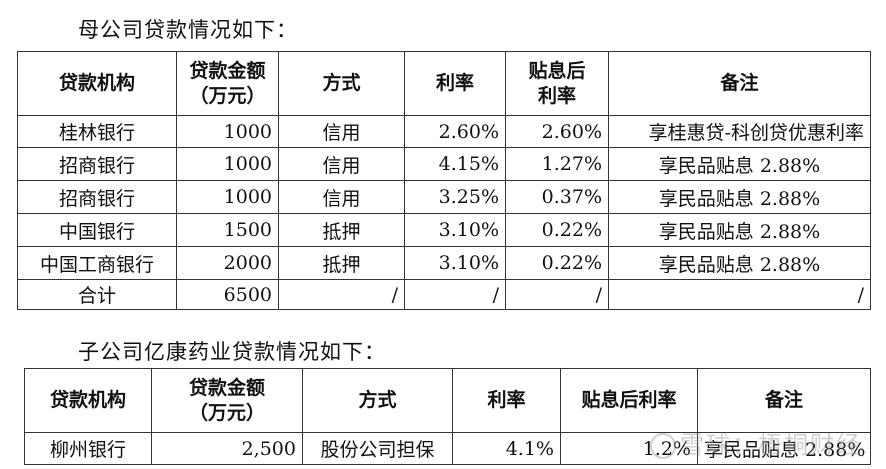 The height and width of the screenshot is (469, 886). Describe the element at coordinates (739, 294) in the screenshot. I see `cell-remarks: /` at that location.